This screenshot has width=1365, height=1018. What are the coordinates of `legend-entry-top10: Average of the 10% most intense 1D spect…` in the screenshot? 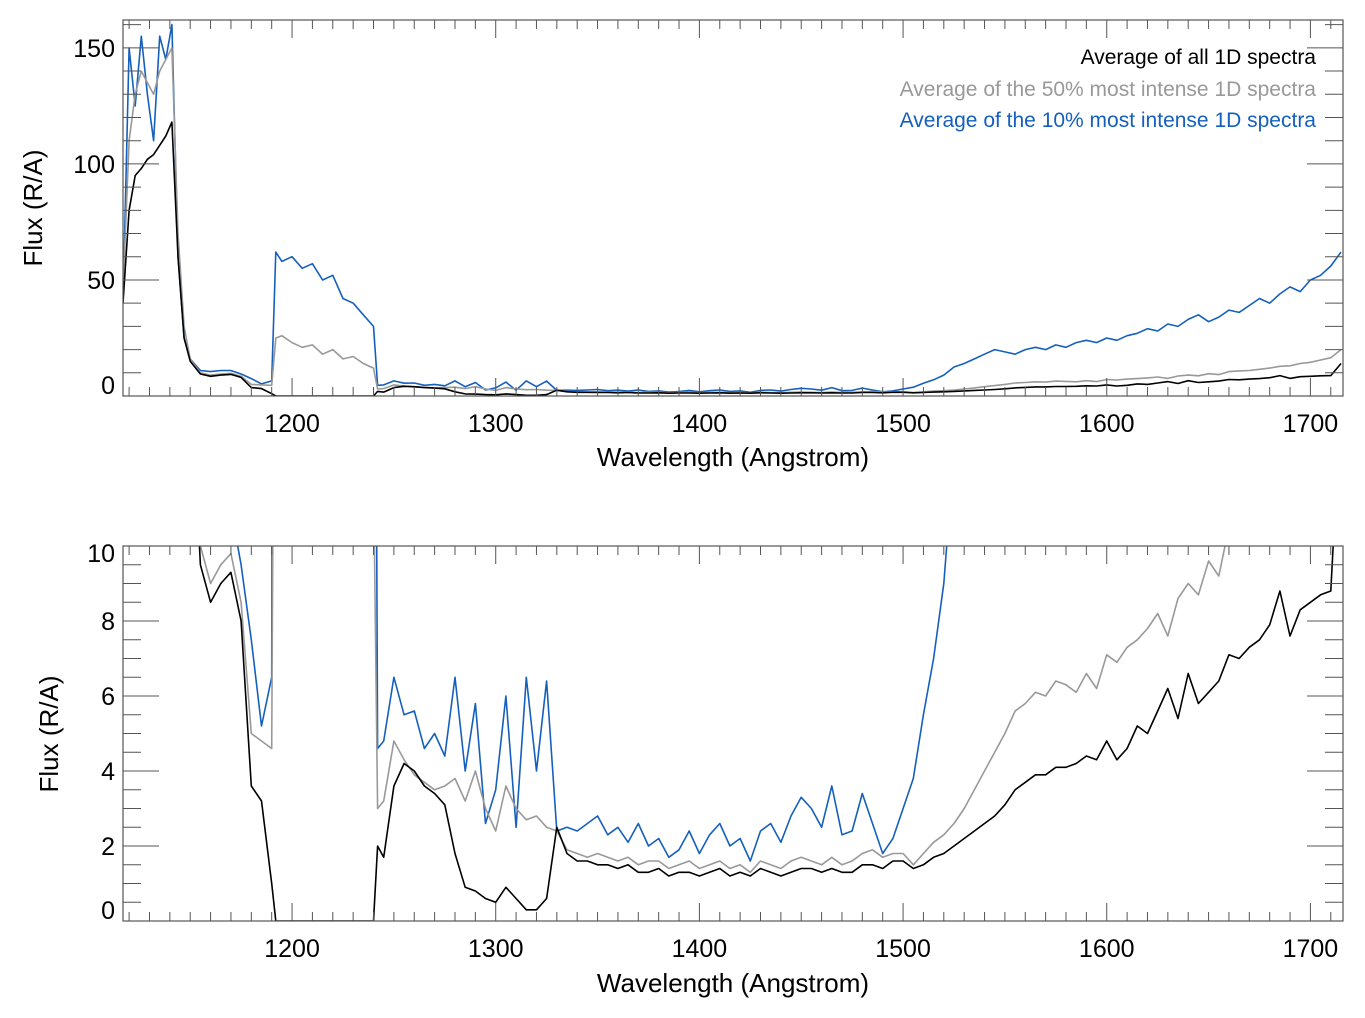 It's located at (1108, 120).